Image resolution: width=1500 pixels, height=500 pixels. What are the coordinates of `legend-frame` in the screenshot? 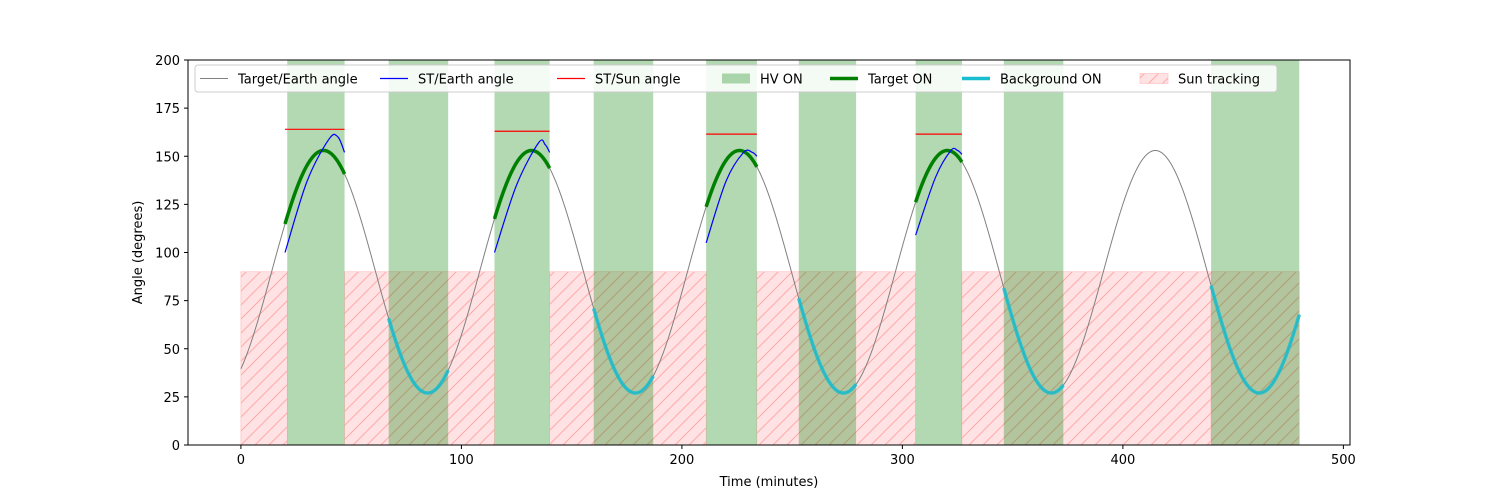 It's located at (736, 78).